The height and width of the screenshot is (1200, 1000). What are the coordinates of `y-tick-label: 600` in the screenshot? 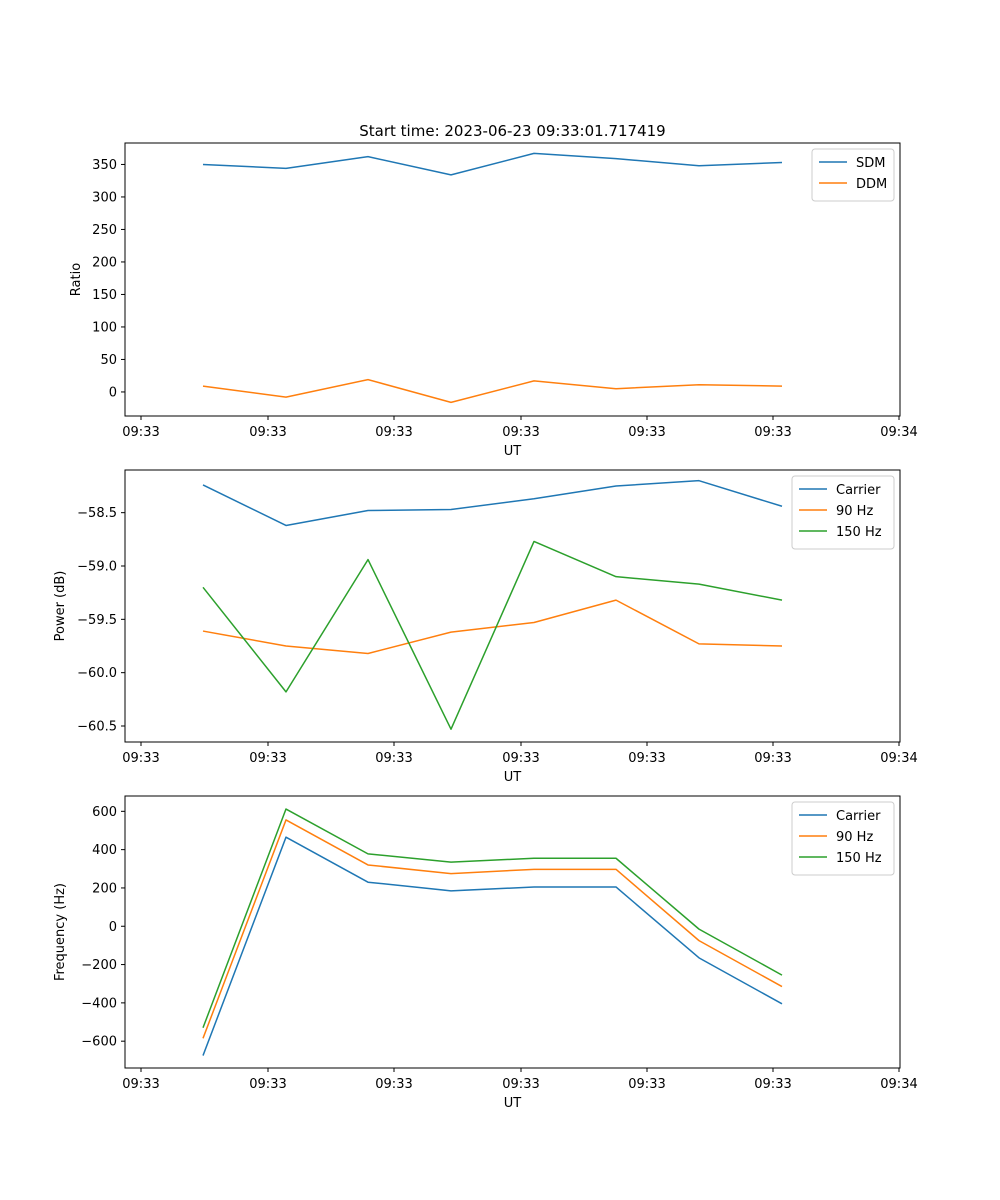 It's located at (104, 812).